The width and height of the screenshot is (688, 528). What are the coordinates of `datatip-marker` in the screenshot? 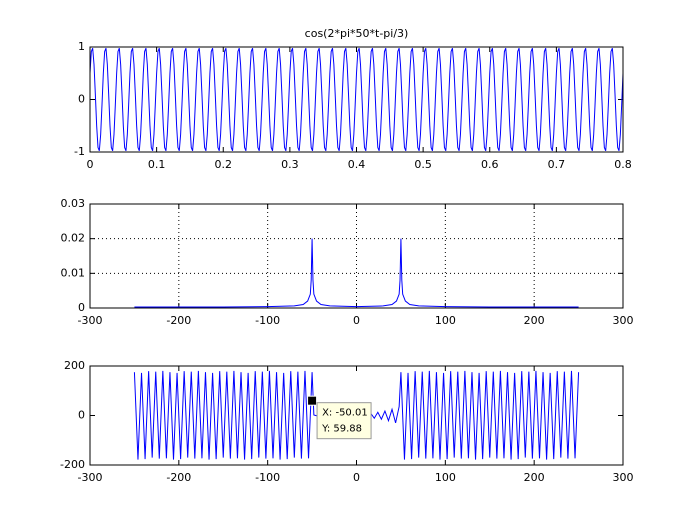 It's located at (312, 400).